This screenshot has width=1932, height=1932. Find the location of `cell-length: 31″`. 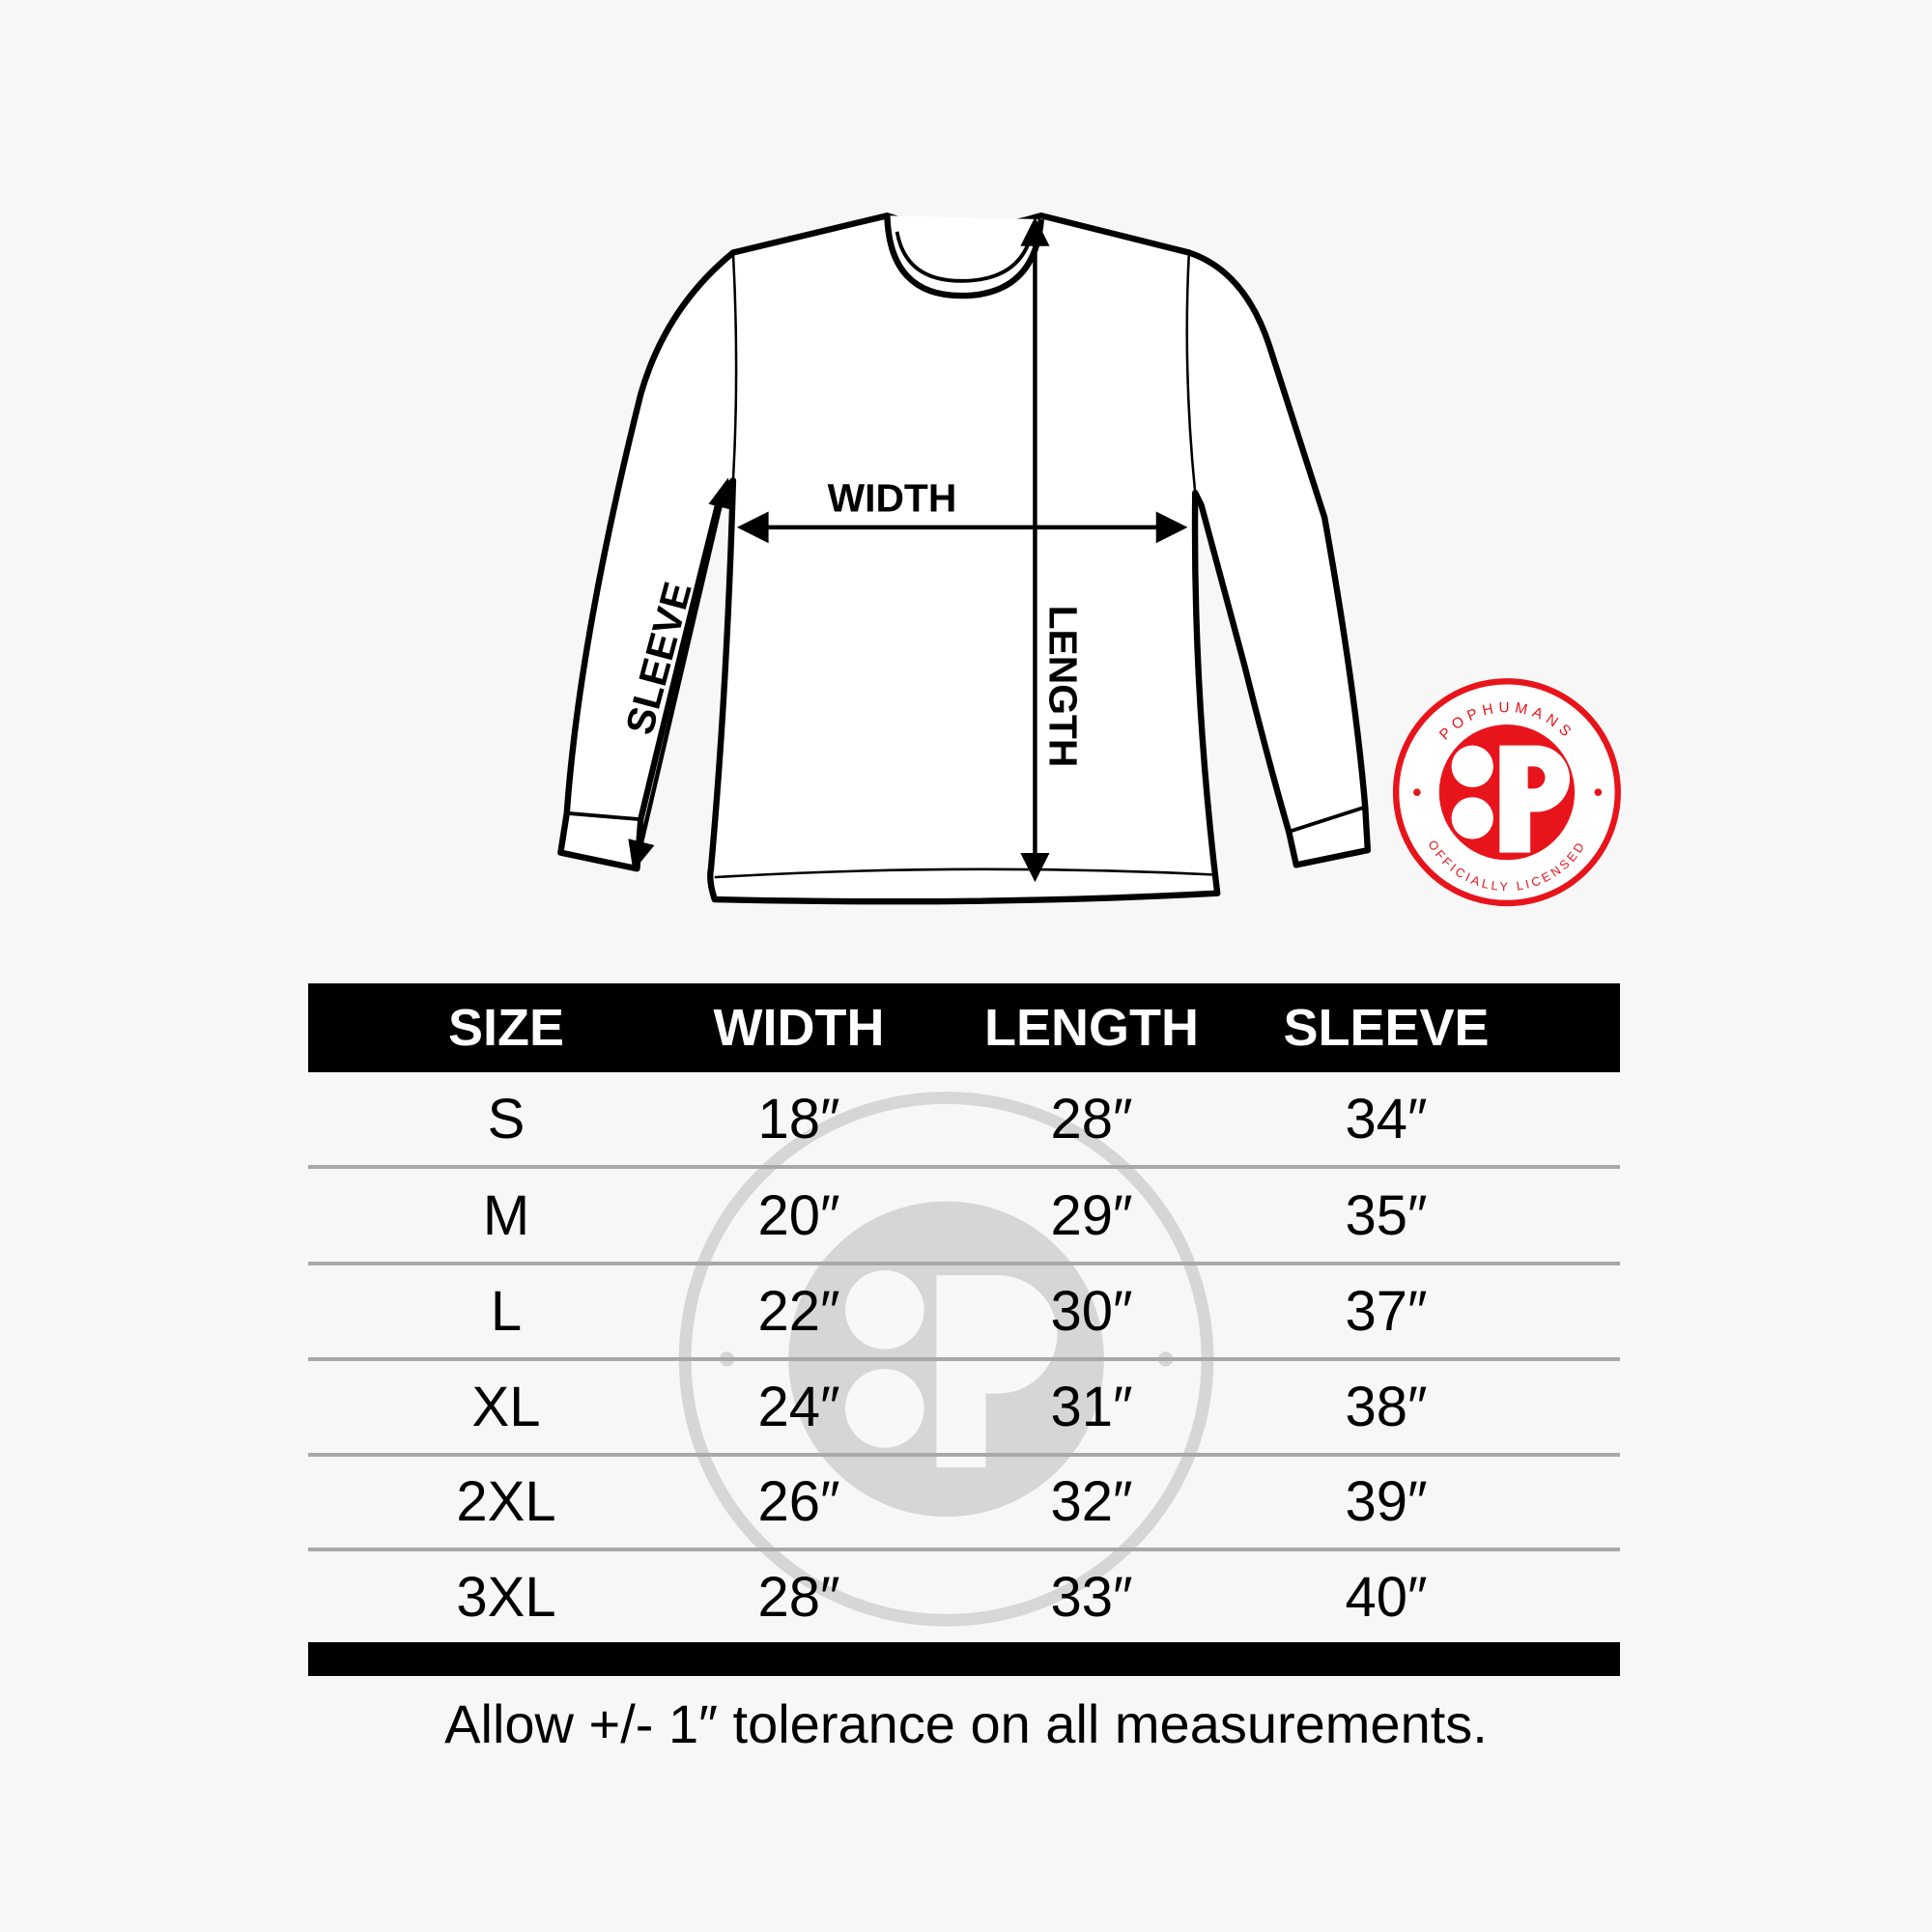

cell-length: 31″ is located at coordinates (1091, 1407).